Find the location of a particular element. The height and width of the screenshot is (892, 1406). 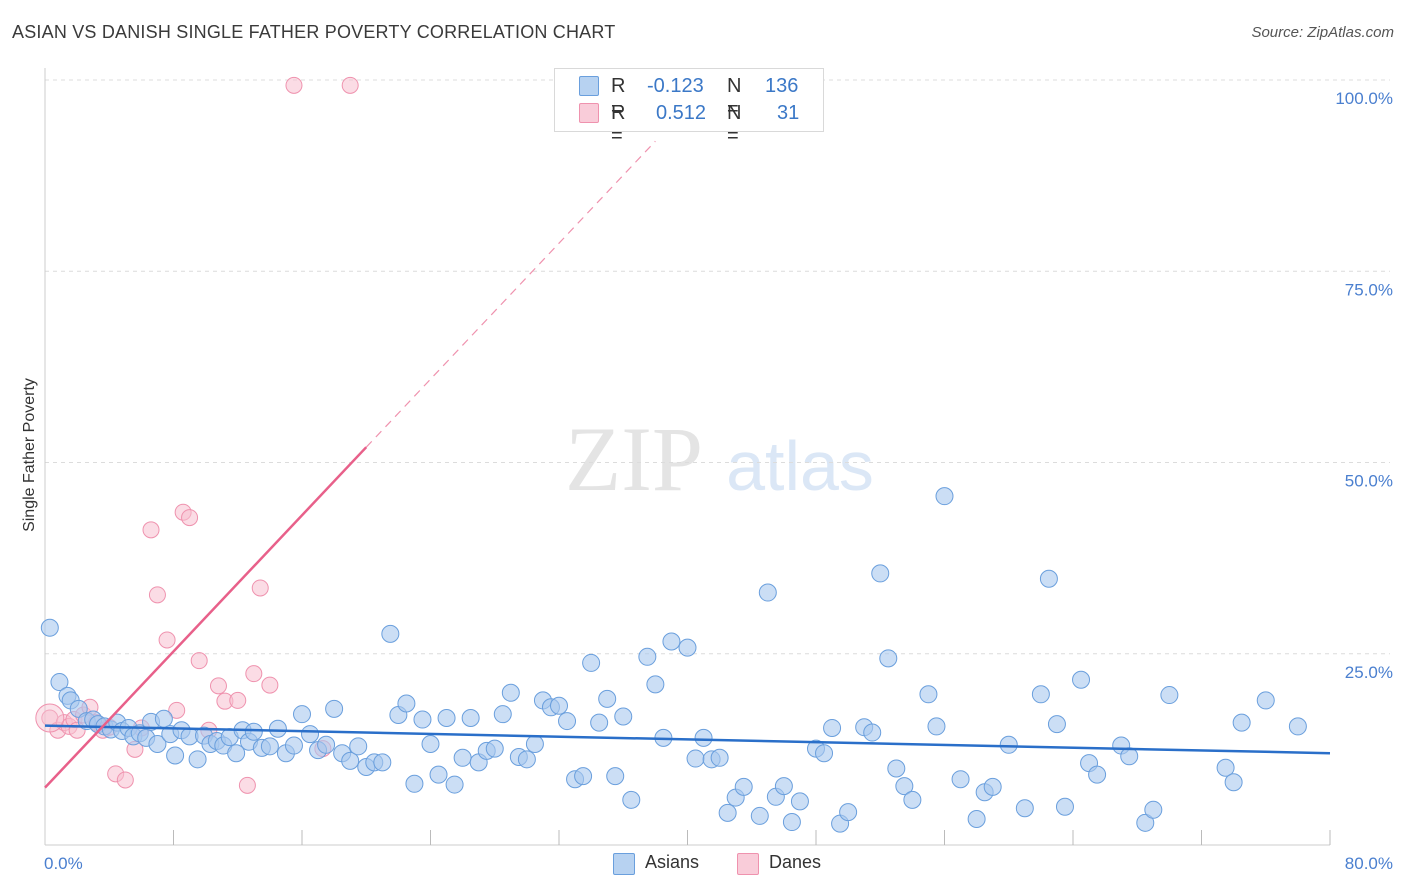

danes-n-label: N = is located at coordinates (734, 124).